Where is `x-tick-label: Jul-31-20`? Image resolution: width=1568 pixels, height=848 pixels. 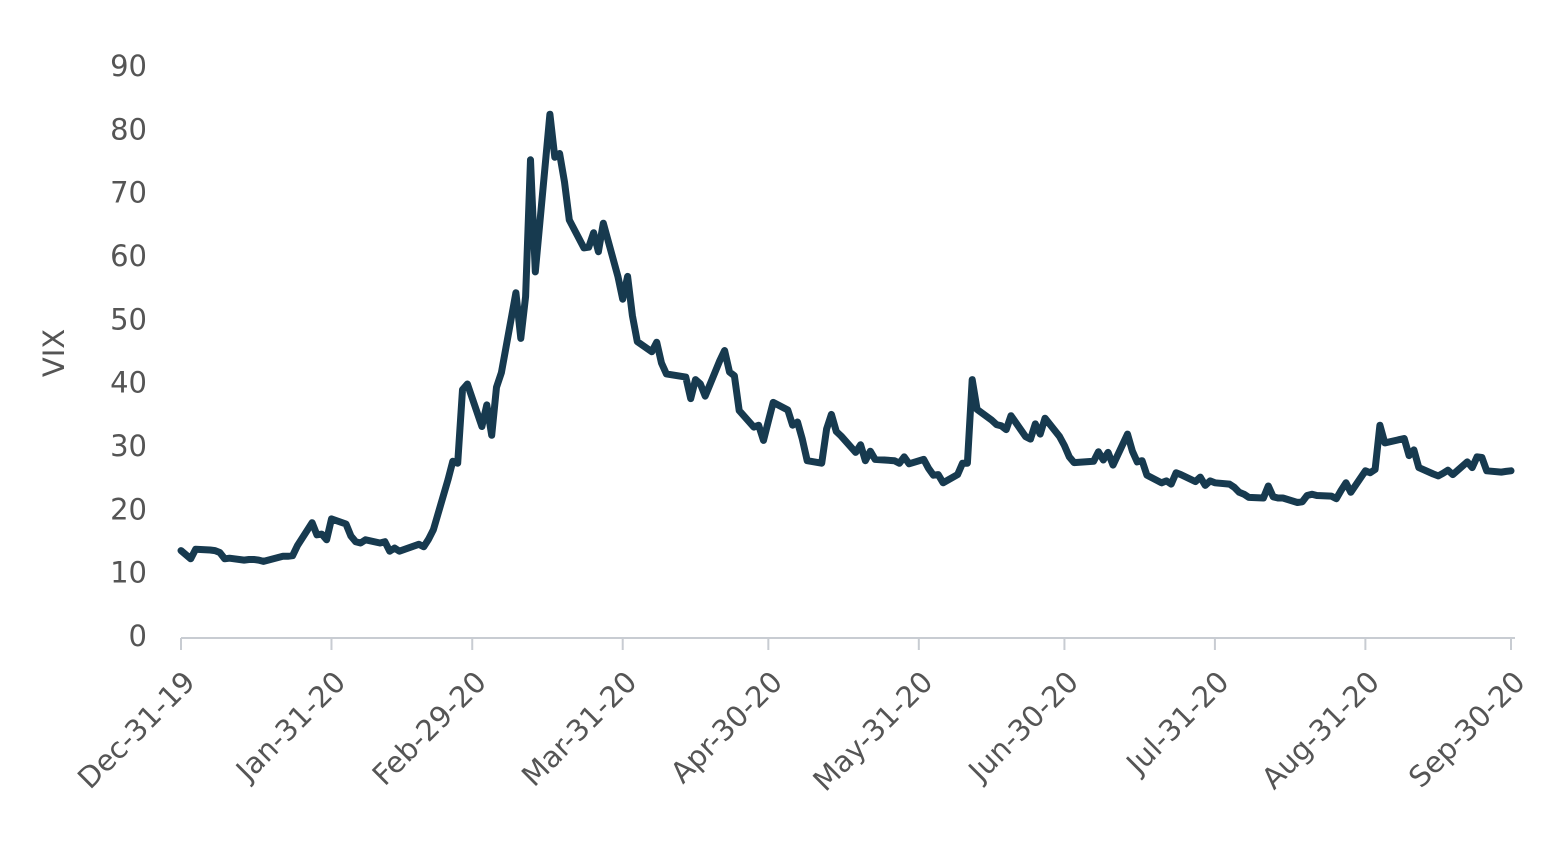
x-tick-label: Jul-31-20 is located at coordinates (1176, 723).